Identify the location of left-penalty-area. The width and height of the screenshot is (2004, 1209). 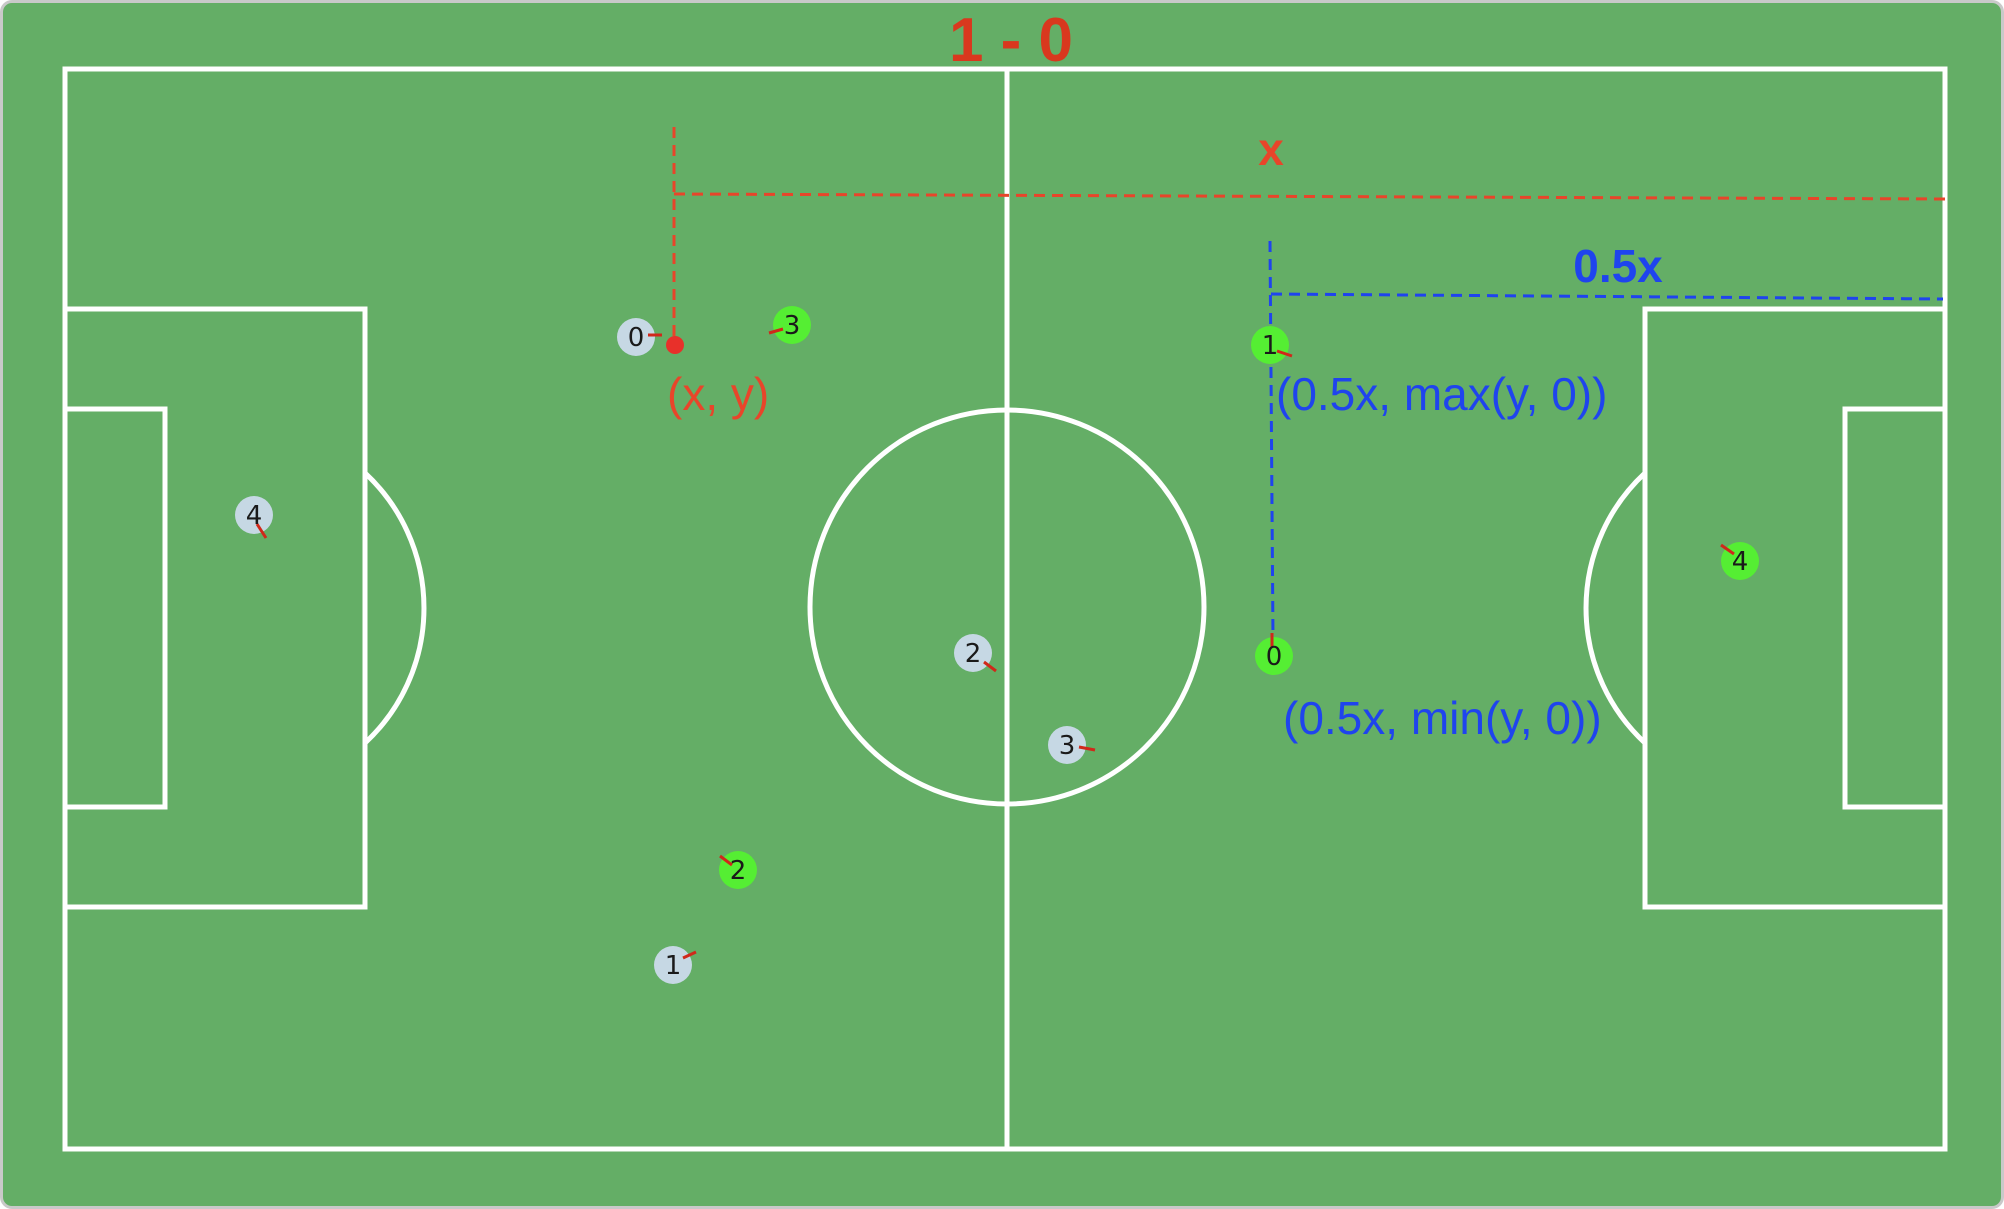
(215, 608).